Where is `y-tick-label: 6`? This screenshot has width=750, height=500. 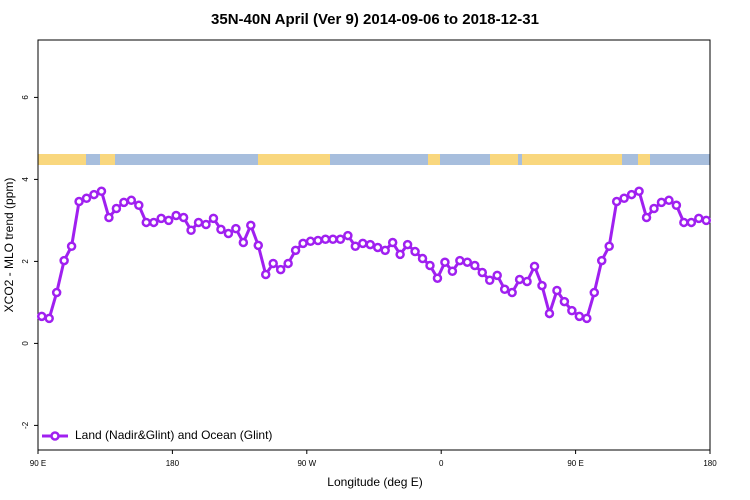
y-tick-label: 6 is located at coordinates (25, 97).